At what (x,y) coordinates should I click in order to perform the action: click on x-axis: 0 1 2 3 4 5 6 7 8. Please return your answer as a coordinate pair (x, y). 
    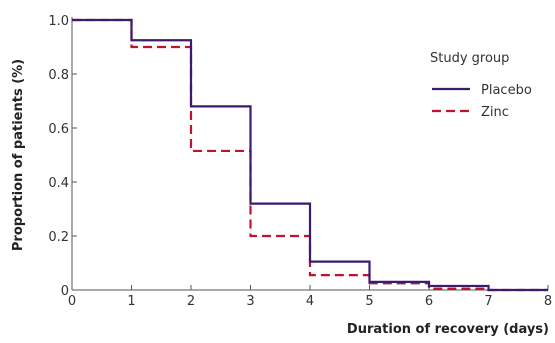
    Looking at the image, I should click on (310, 297).